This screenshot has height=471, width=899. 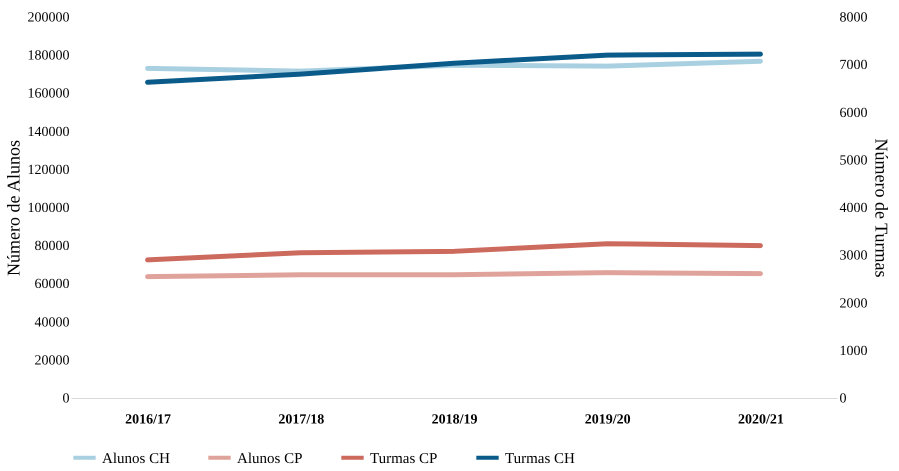 I want to click on y2-tick-label: 2000, so click(x=854, y=304).